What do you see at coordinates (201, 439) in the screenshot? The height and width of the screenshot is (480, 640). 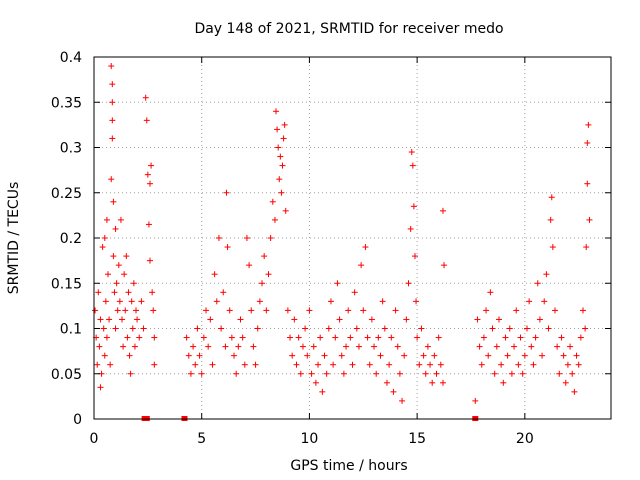 I see `x-tick-label: 5` at bounding box center [201, 439].